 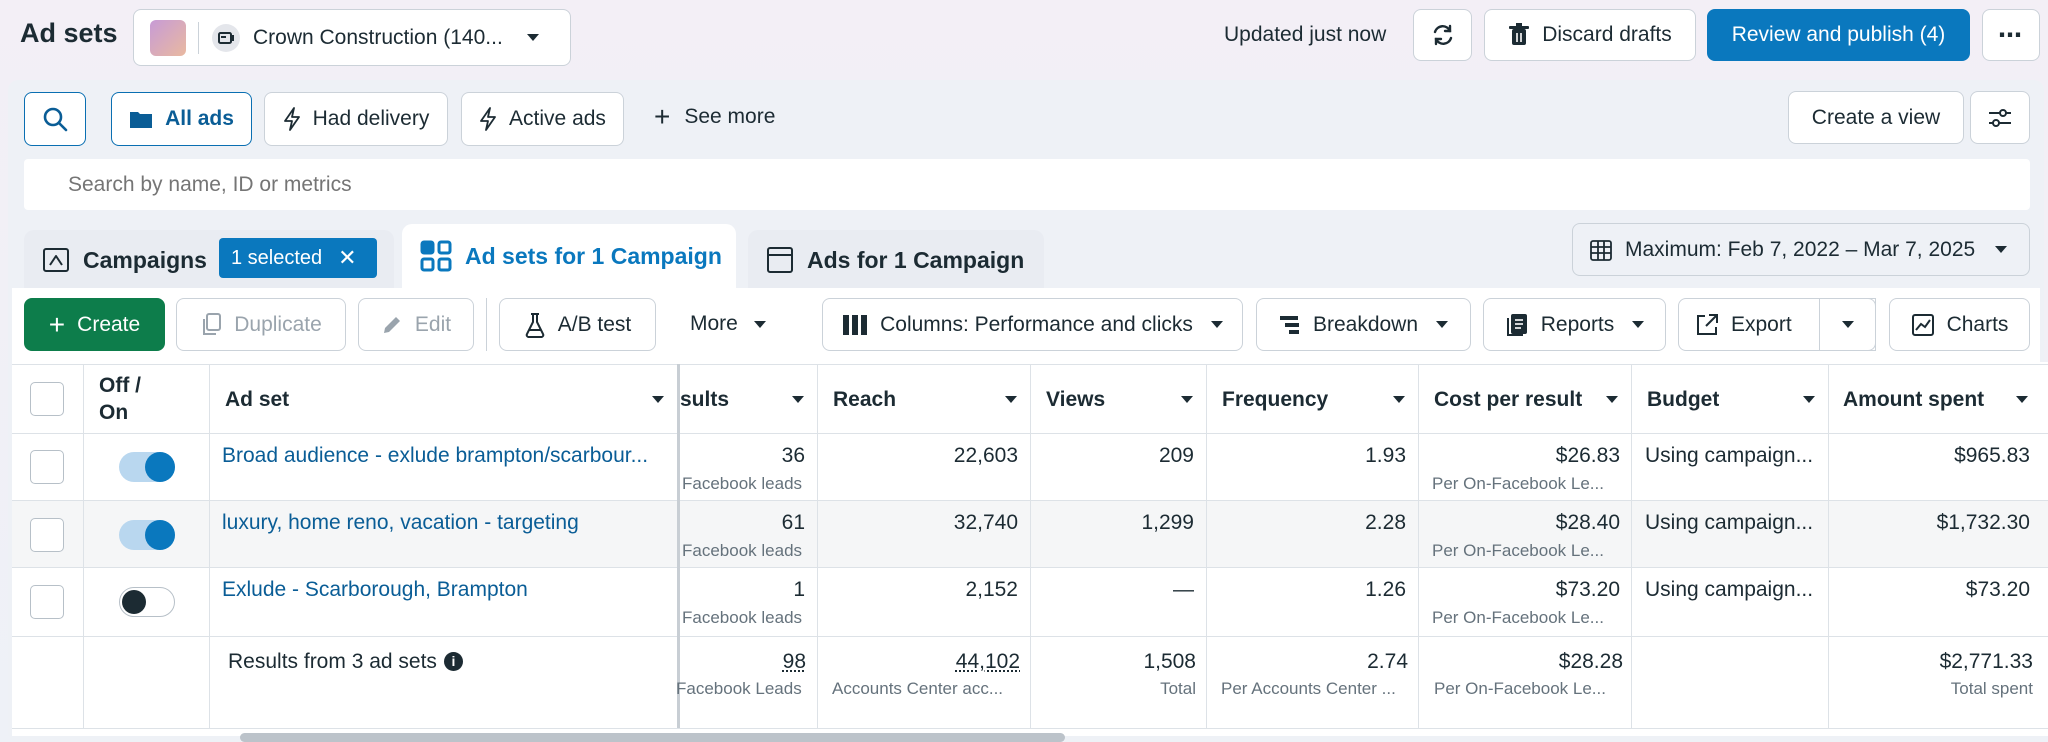 What do you see at coordinates (1683, 399) in the screenshot?
I see `col-budget: Budget` at bounding box center [1683, 399].